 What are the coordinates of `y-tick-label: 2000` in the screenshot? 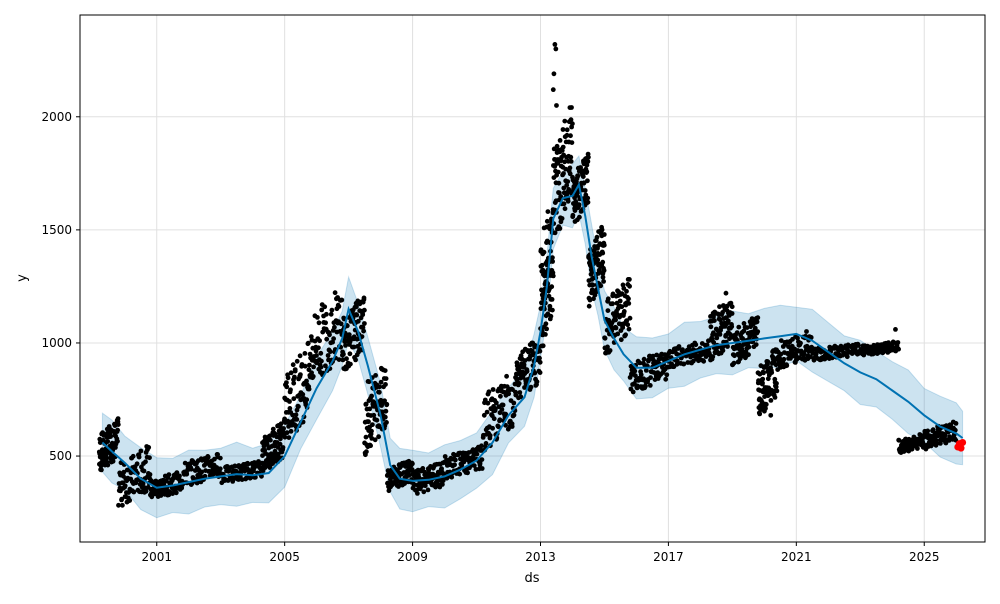 It's located at (56, 117).